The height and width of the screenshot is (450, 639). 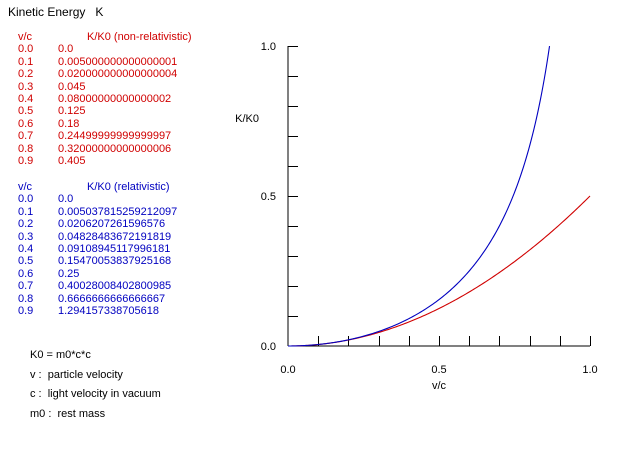 What do you see at coordinates (118, 74) in the screenshot?
I see `cell-k: 0.020000000000000004` at bounding box center [118, 74].